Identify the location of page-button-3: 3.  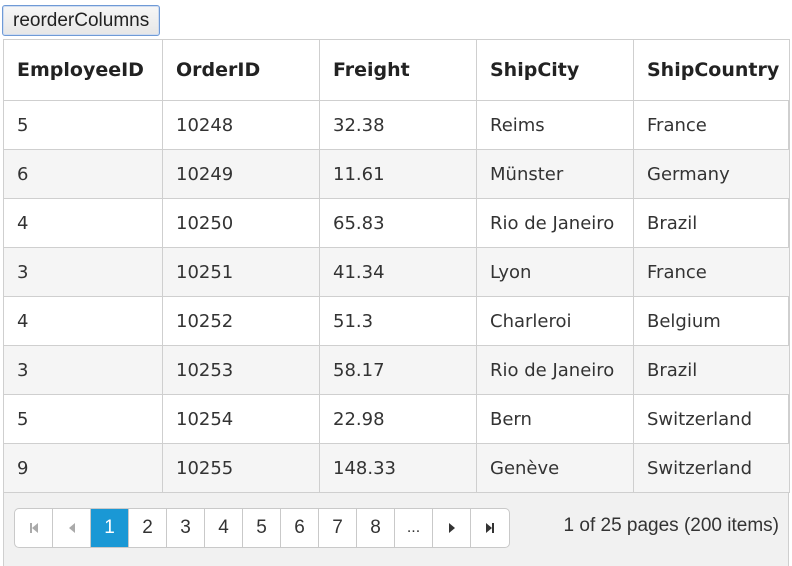
(186, 528).